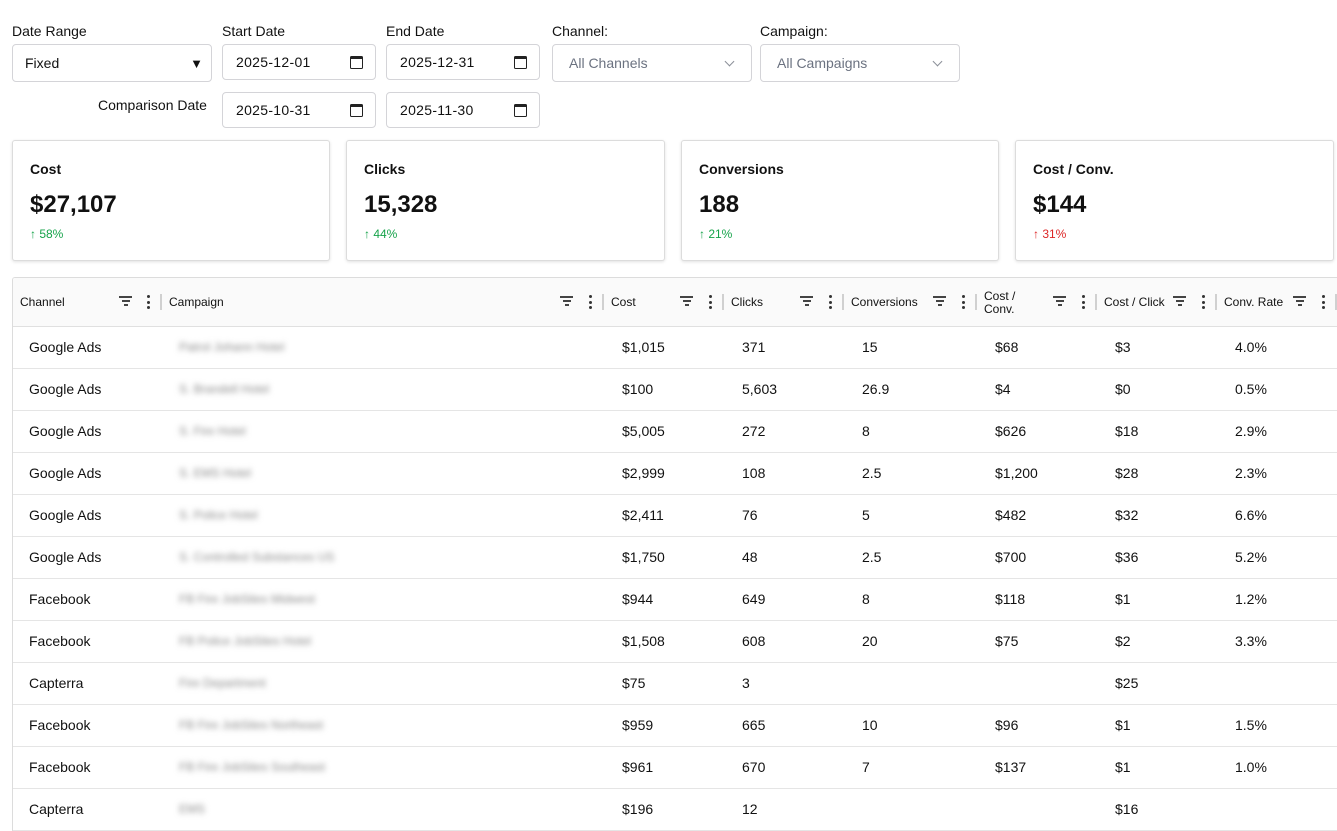 The width and height of the screenshot is (1337, 831). I want to click on cell-campaign: FB Fire JobSites Southeast, so click(252, 767).